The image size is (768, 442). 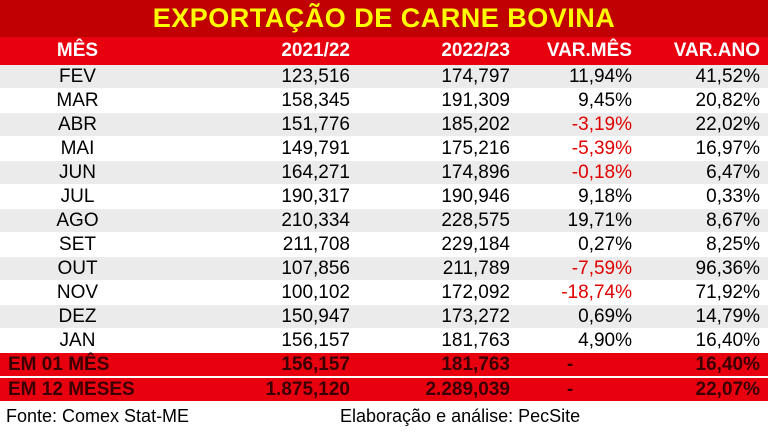 I want to click on table-row: MAR 158,345 191,309 9,45% 20,82%, so click(x=384, y=100).